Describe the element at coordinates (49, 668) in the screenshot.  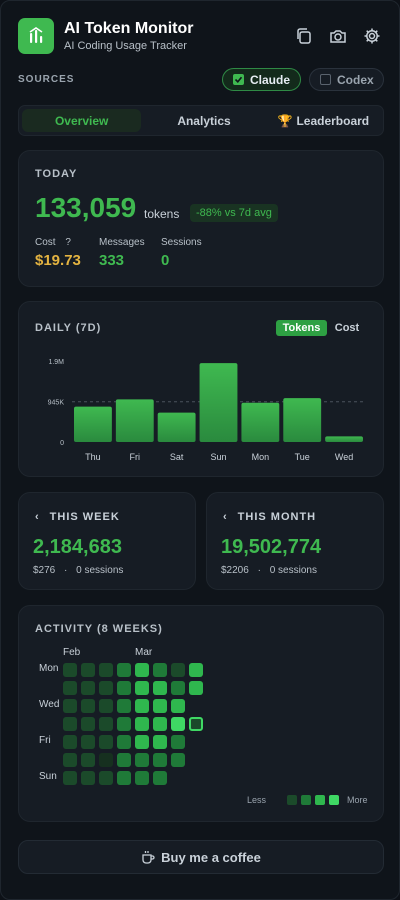
I see `heatmap-day-label: Mon` at that location.